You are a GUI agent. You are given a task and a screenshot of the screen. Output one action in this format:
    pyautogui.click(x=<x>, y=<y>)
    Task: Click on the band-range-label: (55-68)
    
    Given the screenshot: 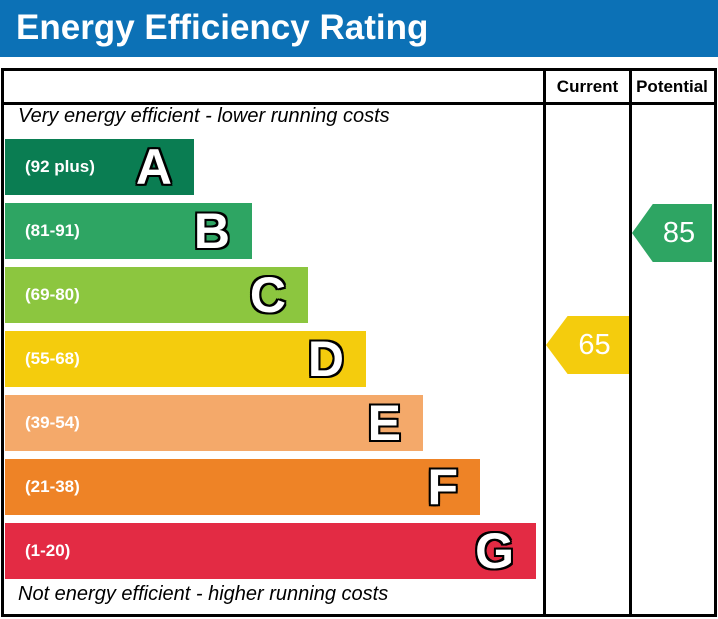 What is the action you would take?
    pyautogui.click(x=52, y=358)
    